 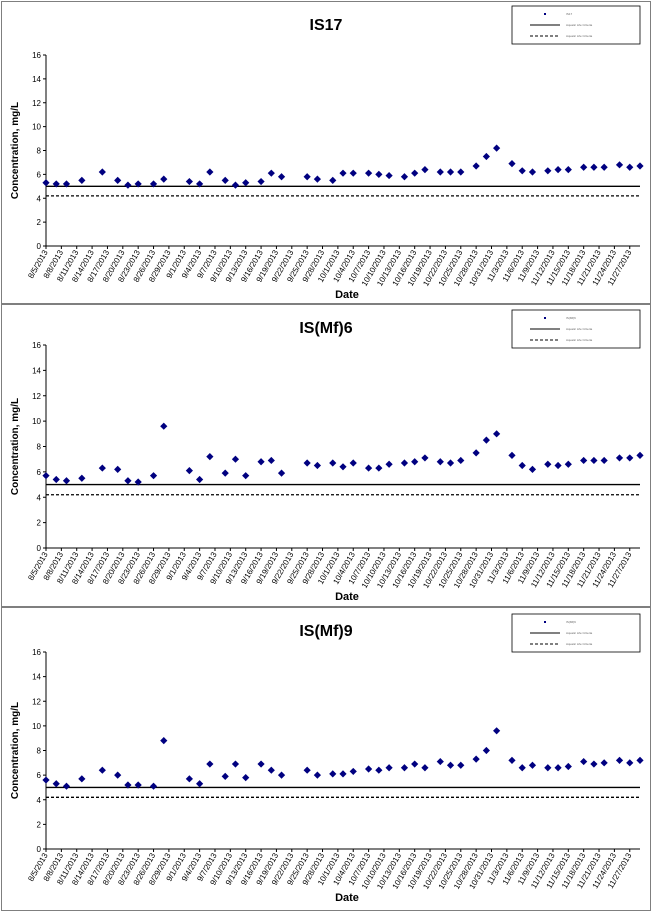 I want to click on y-axis-label: Concentration, mg/L, so click(x=15, y=150).